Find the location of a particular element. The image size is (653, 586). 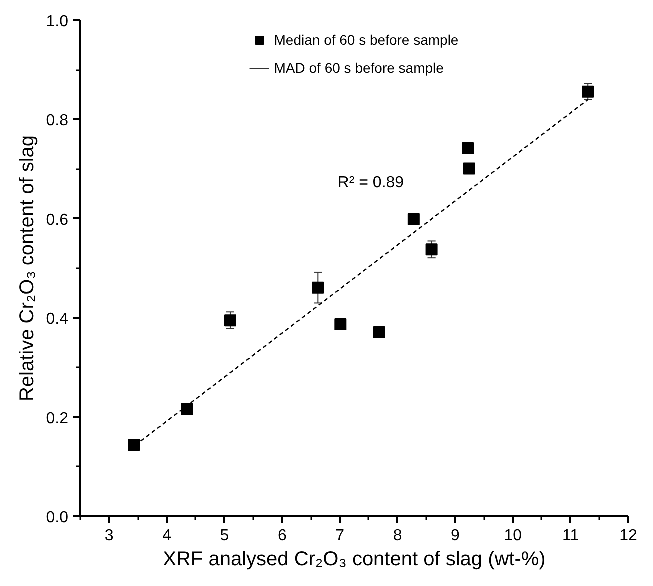

y-tick-label: 1.0 is located at coordinates (57, 22).